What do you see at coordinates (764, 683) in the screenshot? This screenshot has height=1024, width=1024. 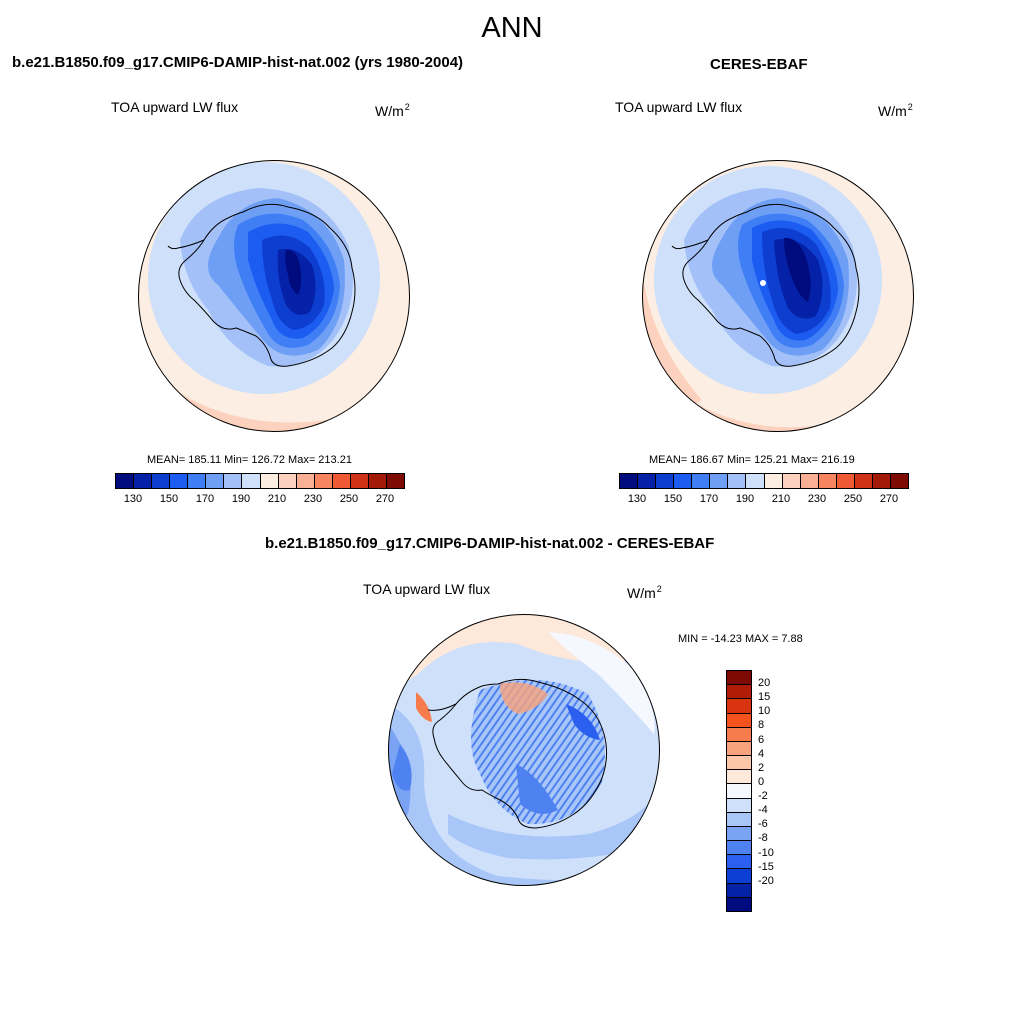 I see `colorbar-tick-label: 20` at bounding box center [764, 683].